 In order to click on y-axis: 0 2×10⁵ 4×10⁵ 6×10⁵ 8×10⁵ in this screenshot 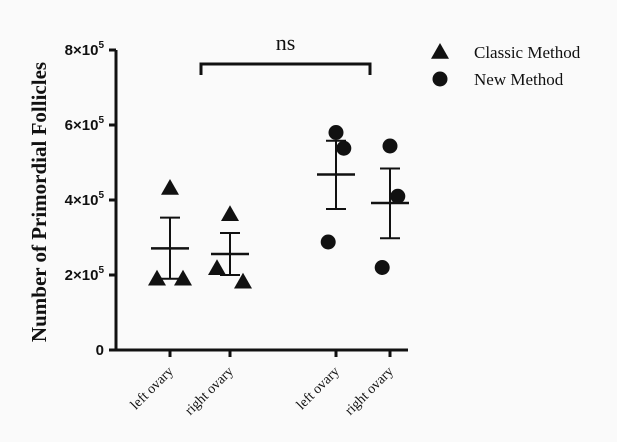, I will do `click(91, 199)`.